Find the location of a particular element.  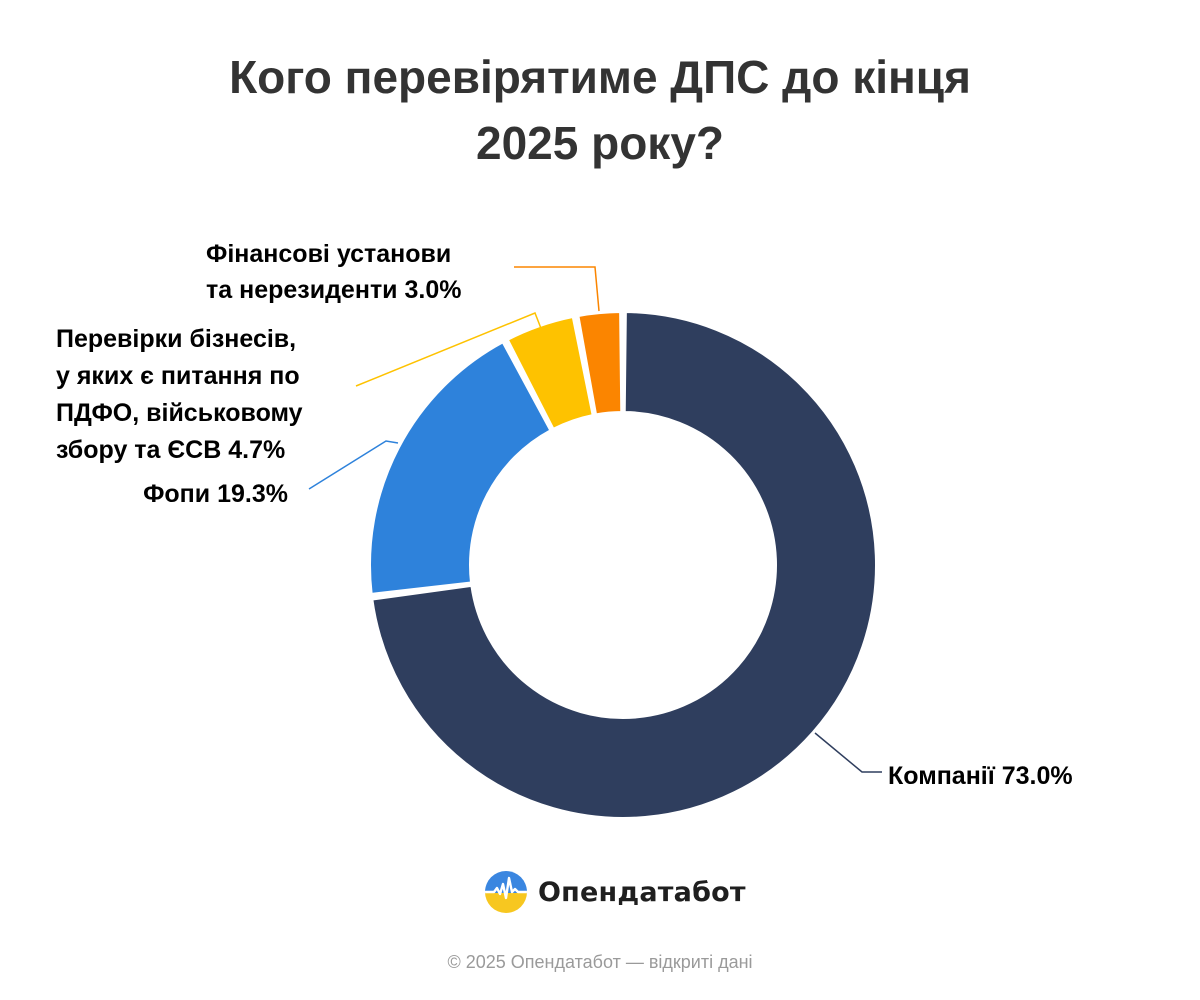

slice-label-3-line-1: Перевірки бізнесів, is located at coordinates (176, 339).